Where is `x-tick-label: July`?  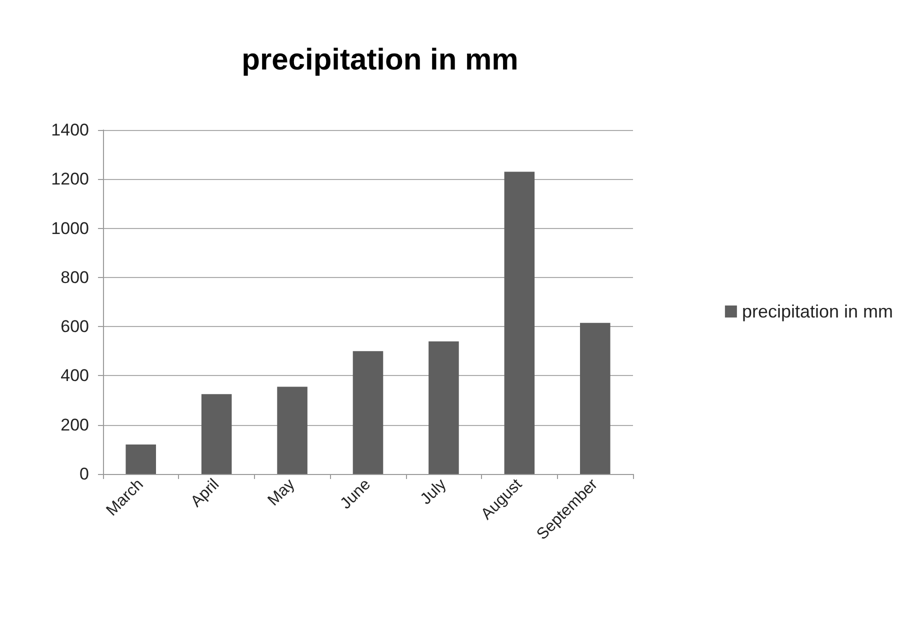 x-tick-label: July is located at coordinates (434, 492).